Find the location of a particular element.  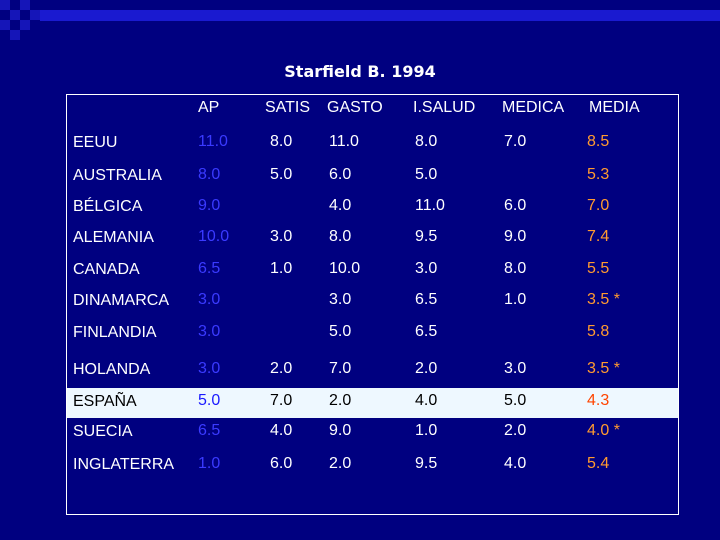

column-header: MEDICA is located at coordinates (533, 107).